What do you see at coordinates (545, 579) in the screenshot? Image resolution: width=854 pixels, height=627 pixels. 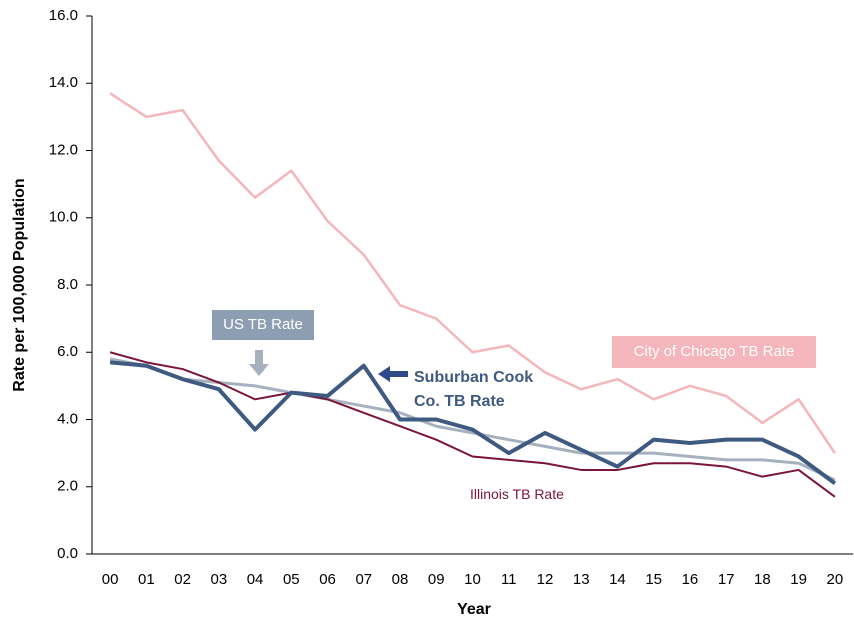 I see `x-tick-label: 12` at bounding box center [545, 579].